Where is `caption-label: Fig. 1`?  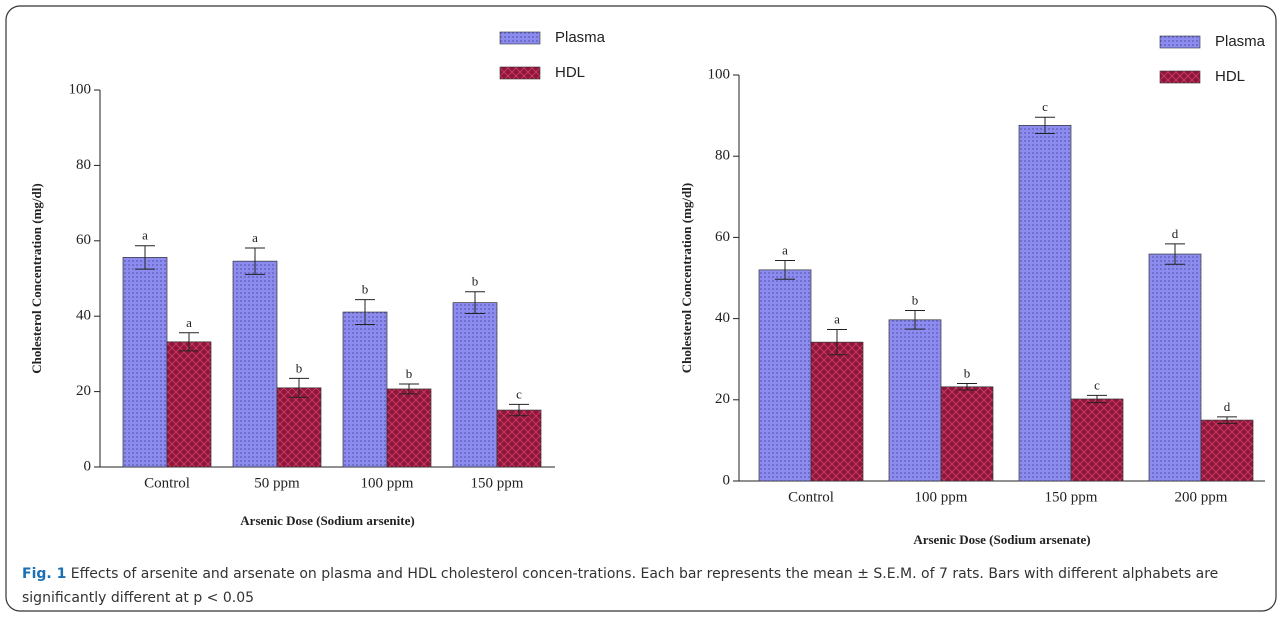
caption-label: Fig. 1 is located at coordinates (44, 574).